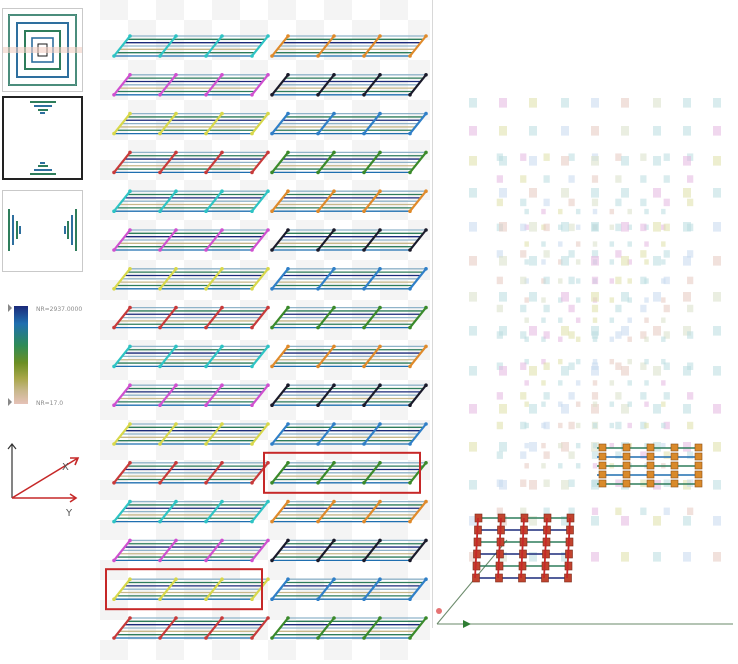 The image size is (738, 664). Describe the element at coordinates (523, 548) in the screenshot. I see `highlighted-layer-bottom` at that location.